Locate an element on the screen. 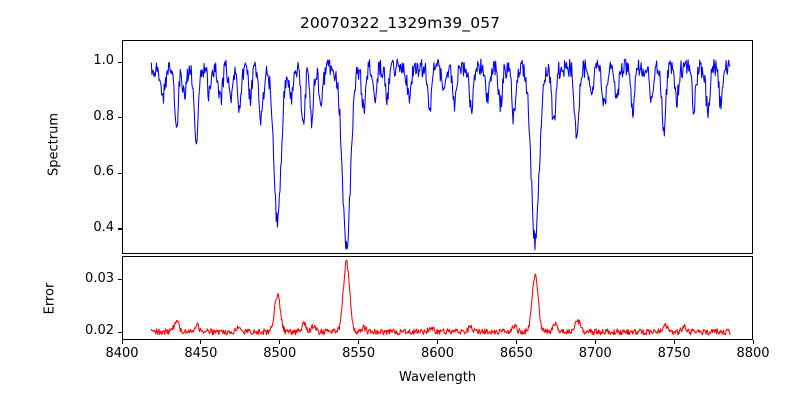 This screenshot has height=400, width=800. y-tick-label-spectrum: 0.6 is located at coordinates (103, 172).